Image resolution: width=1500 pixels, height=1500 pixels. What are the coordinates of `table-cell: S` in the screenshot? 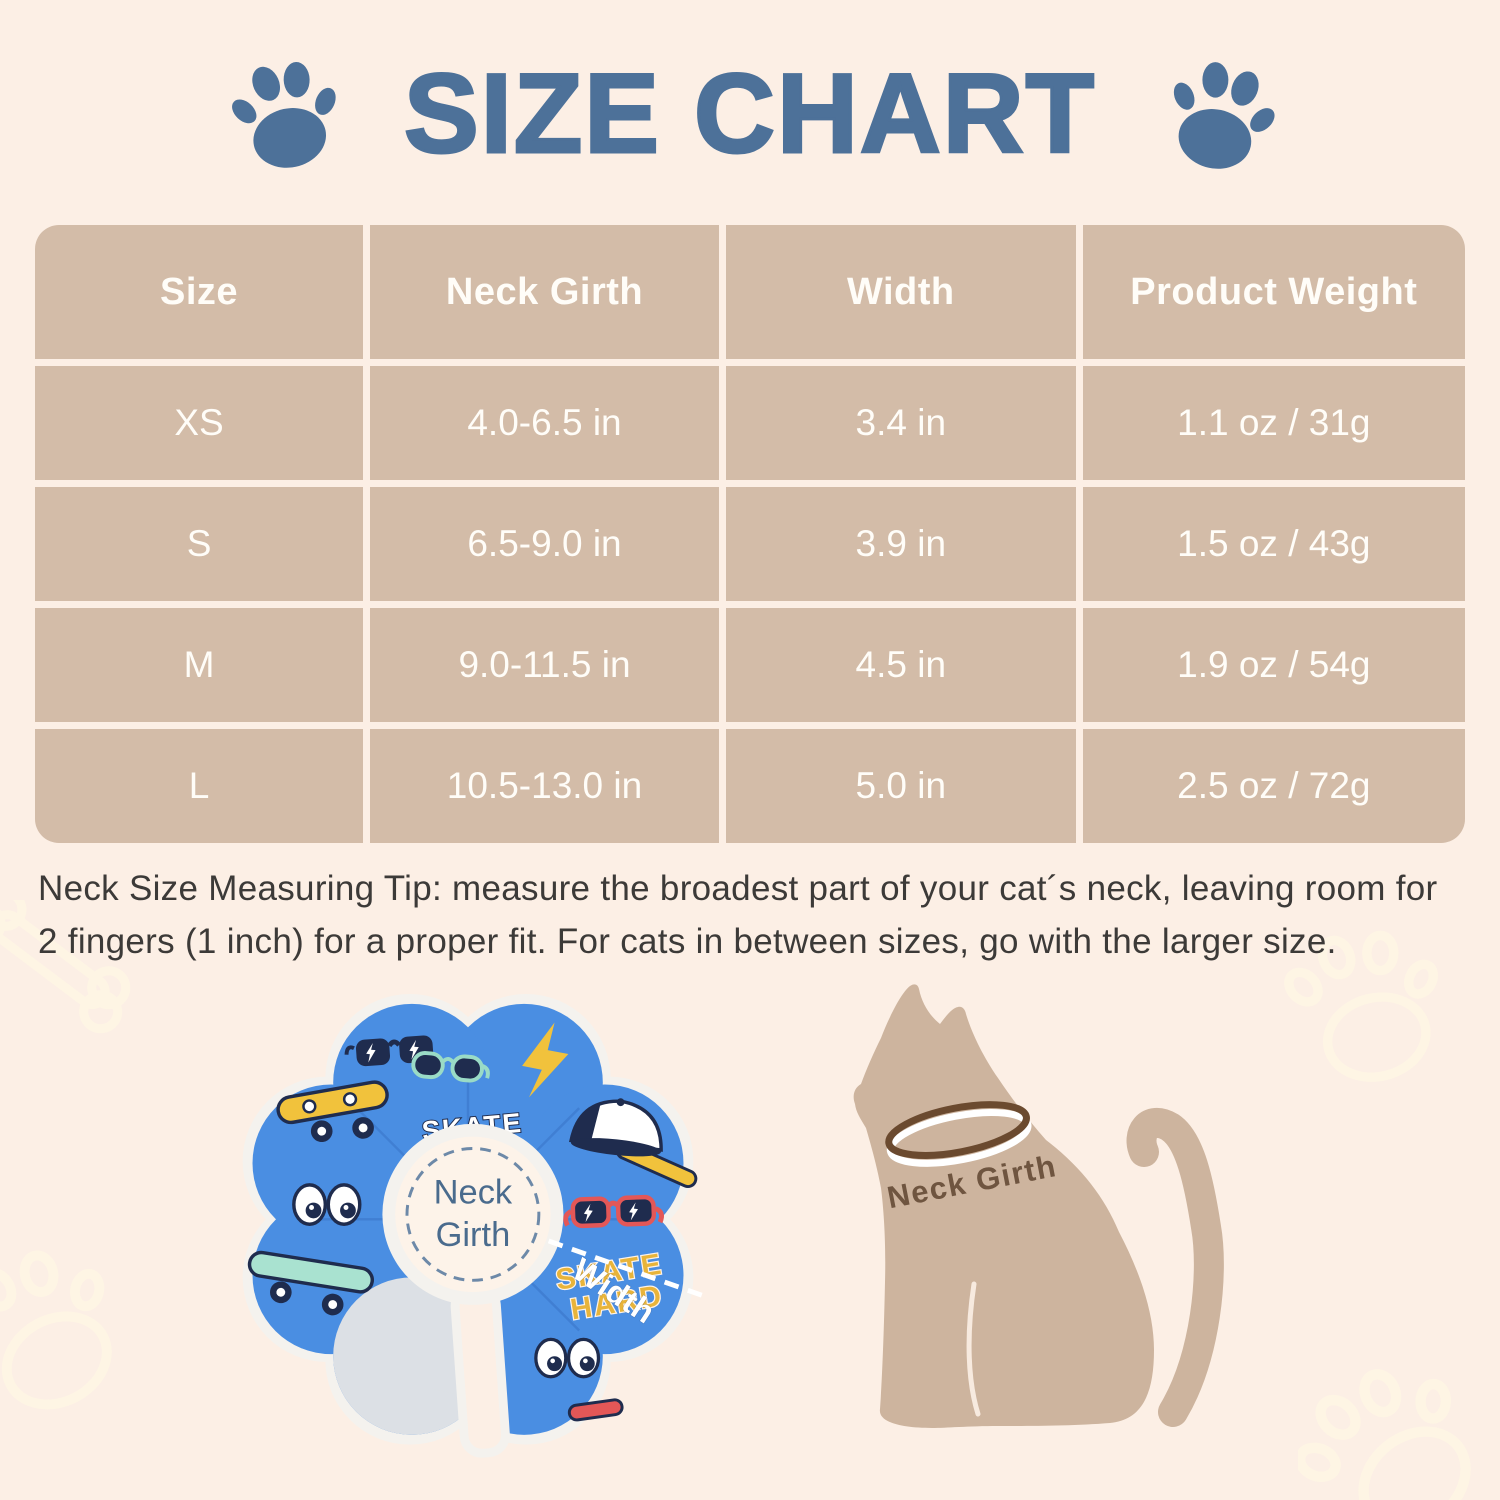 It's located at (199, 544).